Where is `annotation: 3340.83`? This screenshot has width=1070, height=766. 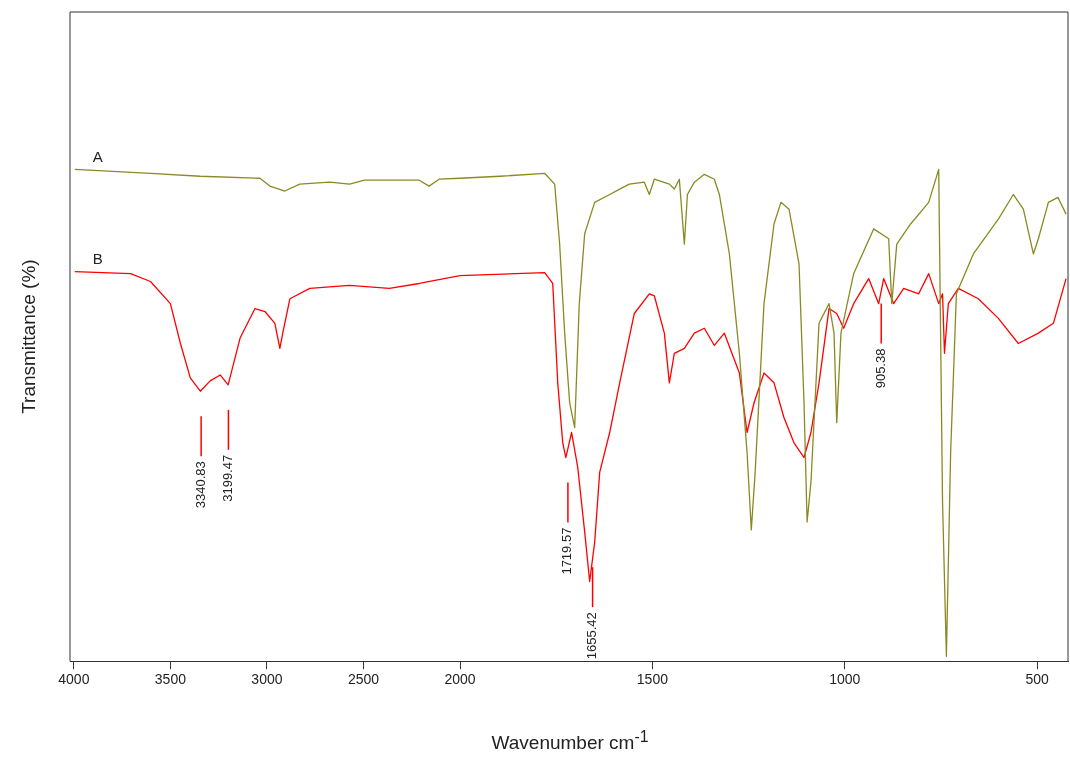
annotation: 3340.83 is located at coordinates (200, 485).